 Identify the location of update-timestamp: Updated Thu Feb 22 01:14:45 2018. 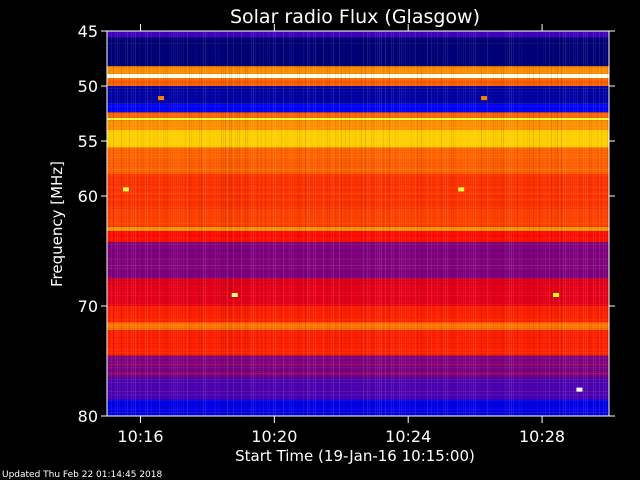
(82, 475).